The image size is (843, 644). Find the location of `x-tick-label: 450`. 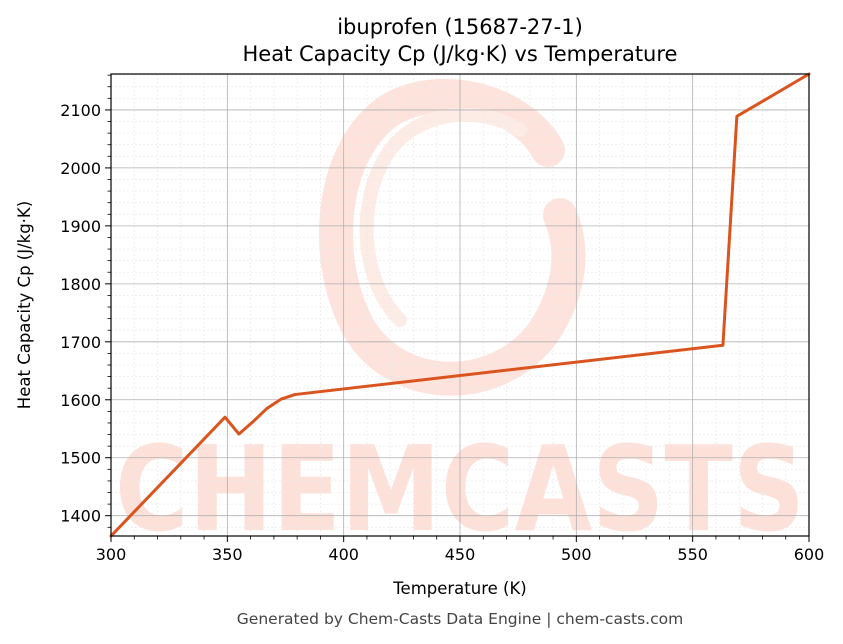

x-tick-label: 450 is located at coordinates (460, 554).